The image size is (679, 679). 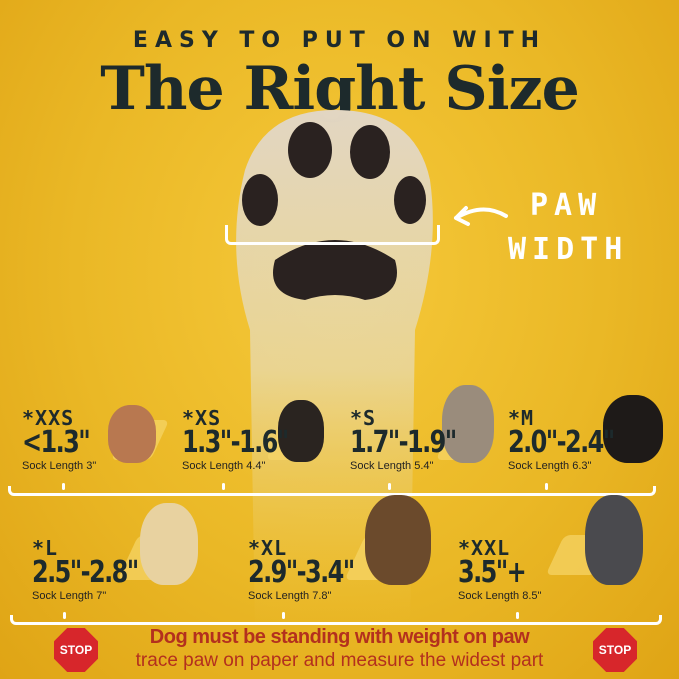 I want to click on sock-length: Sock Length 6.3", so click(x=550, y=466).